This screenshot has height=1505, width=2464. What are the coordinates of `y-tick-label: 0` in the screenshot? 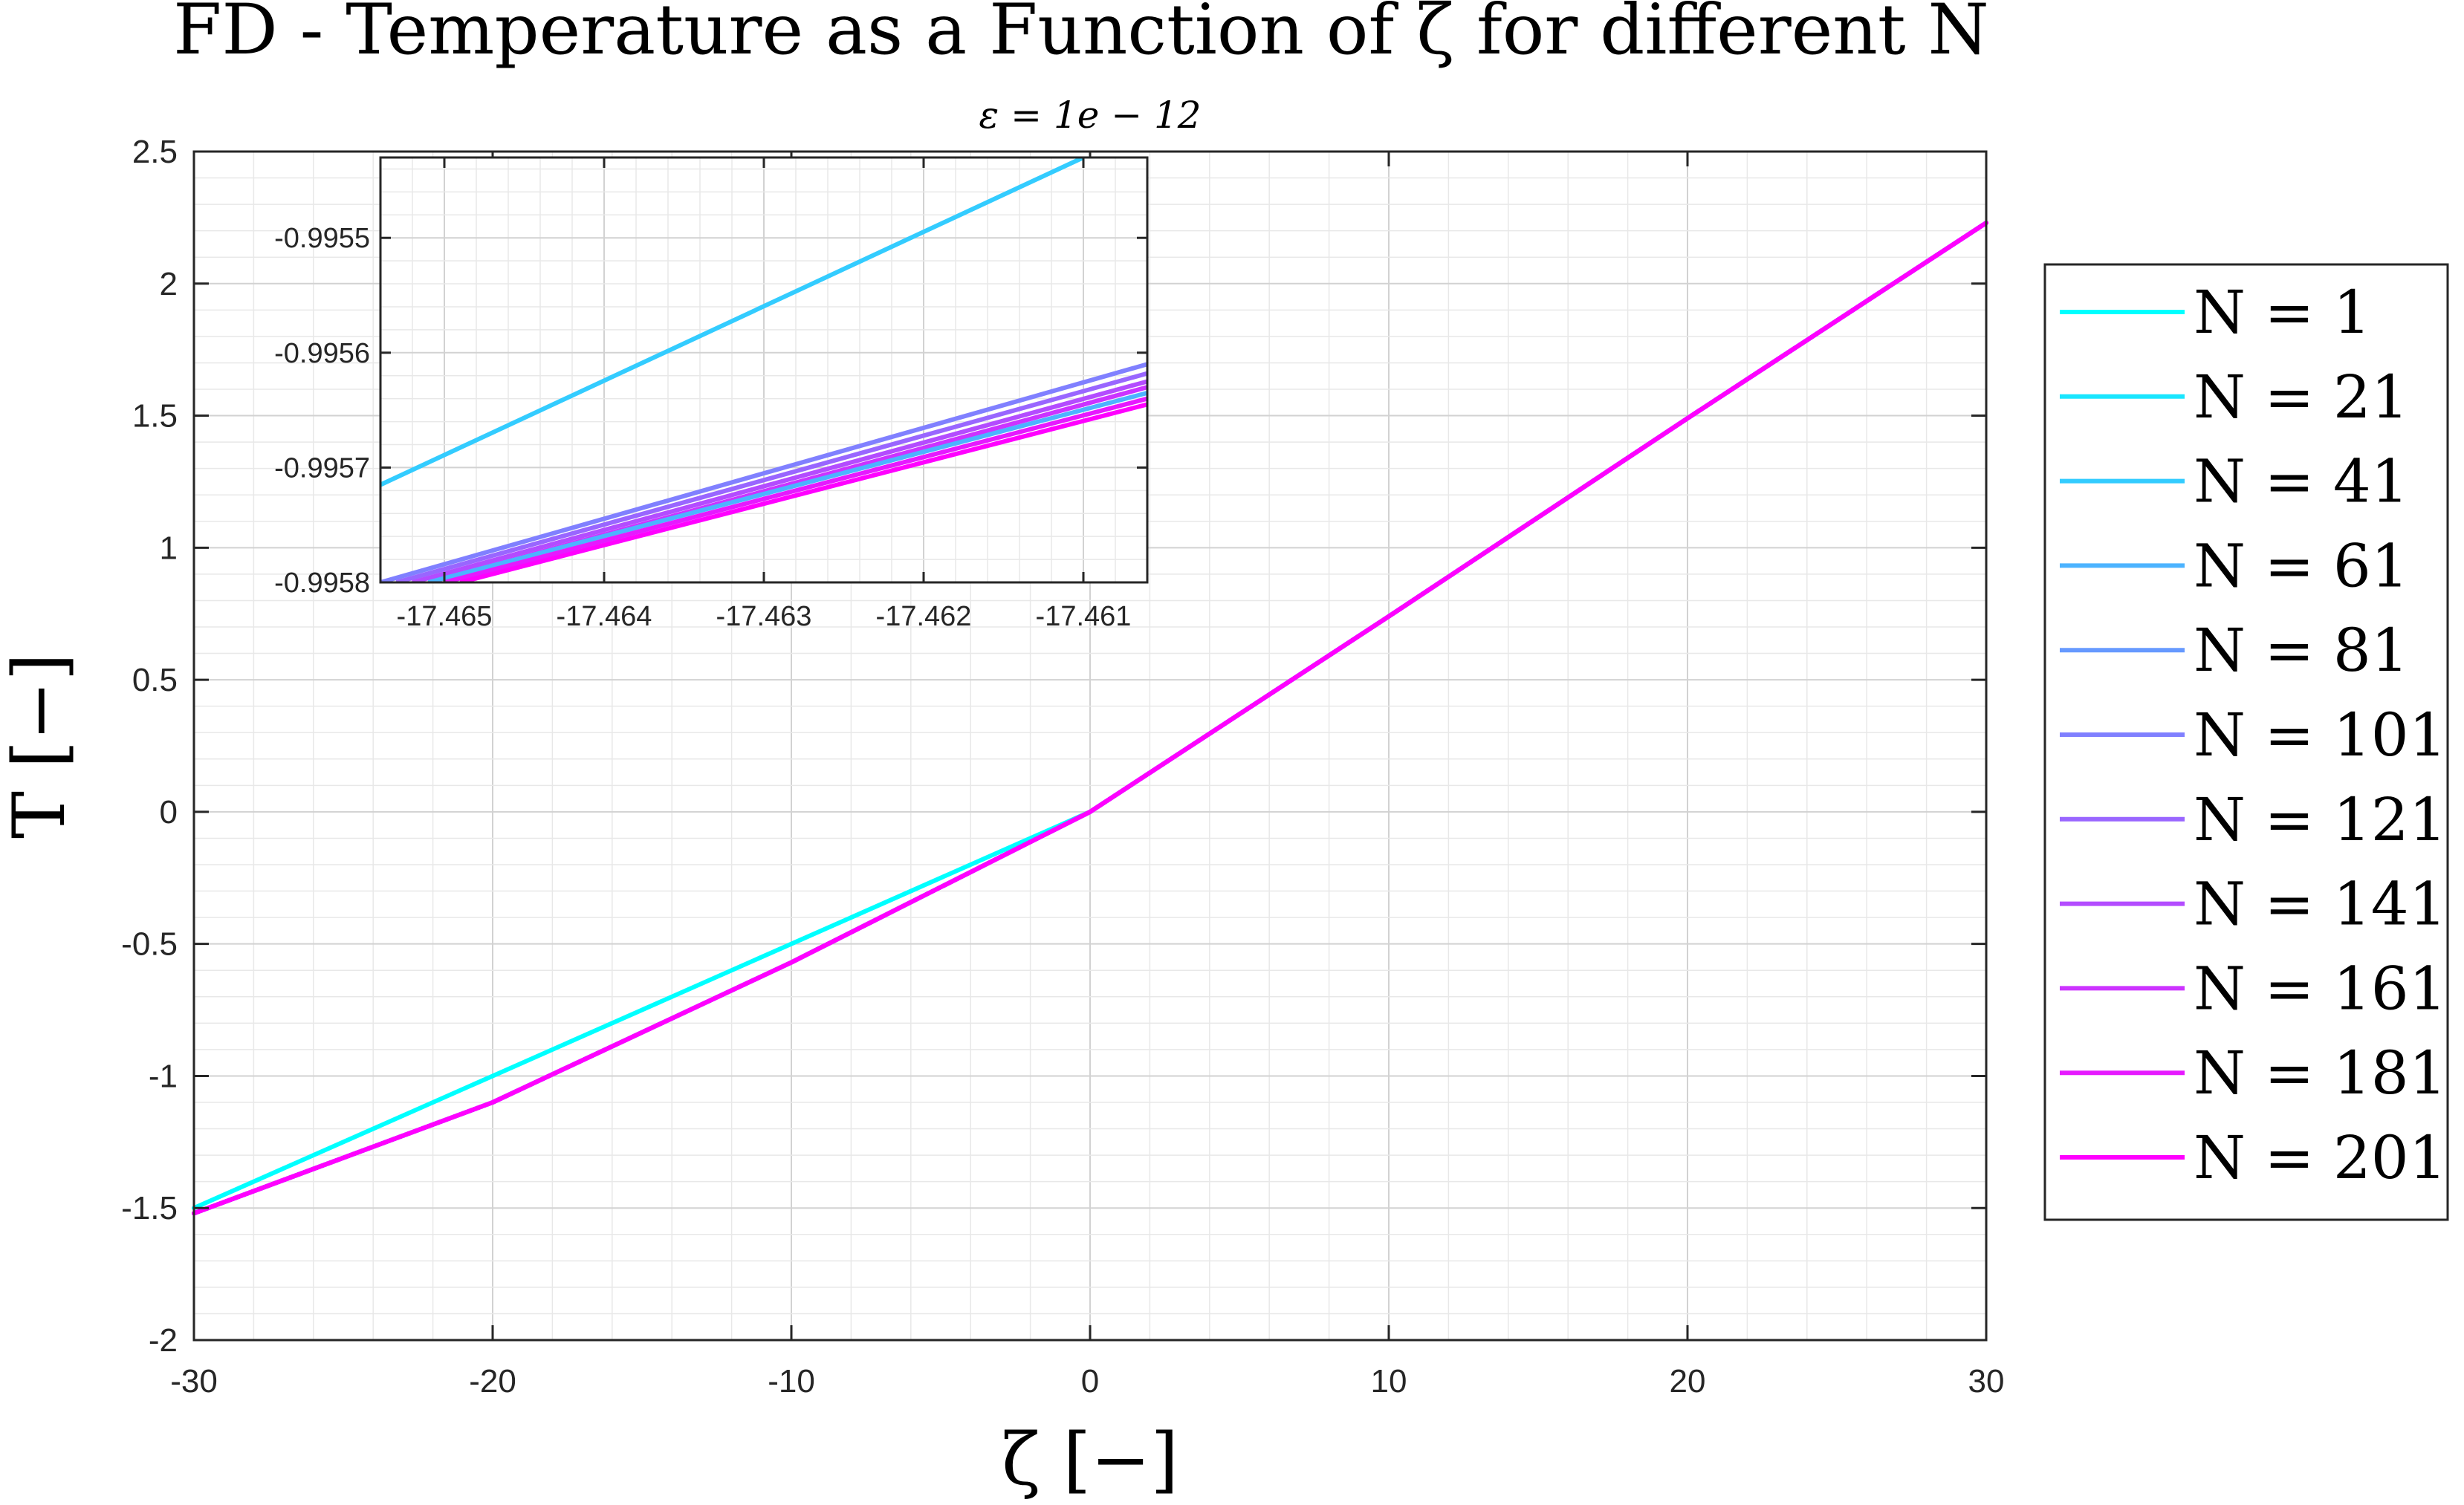 It's located at (169, 812).